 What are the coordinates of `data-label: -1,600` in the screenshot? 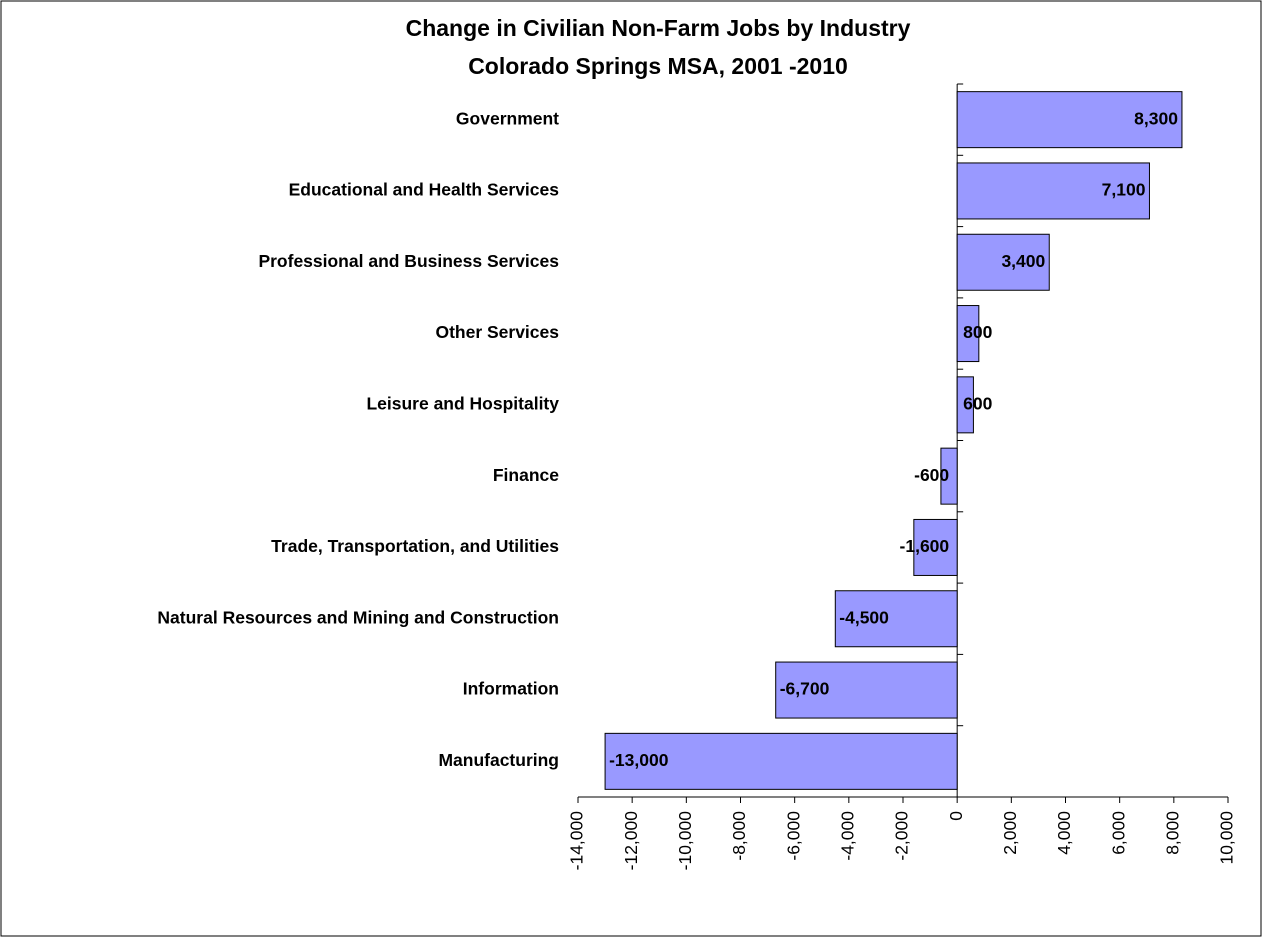 It's located at (925, 546).